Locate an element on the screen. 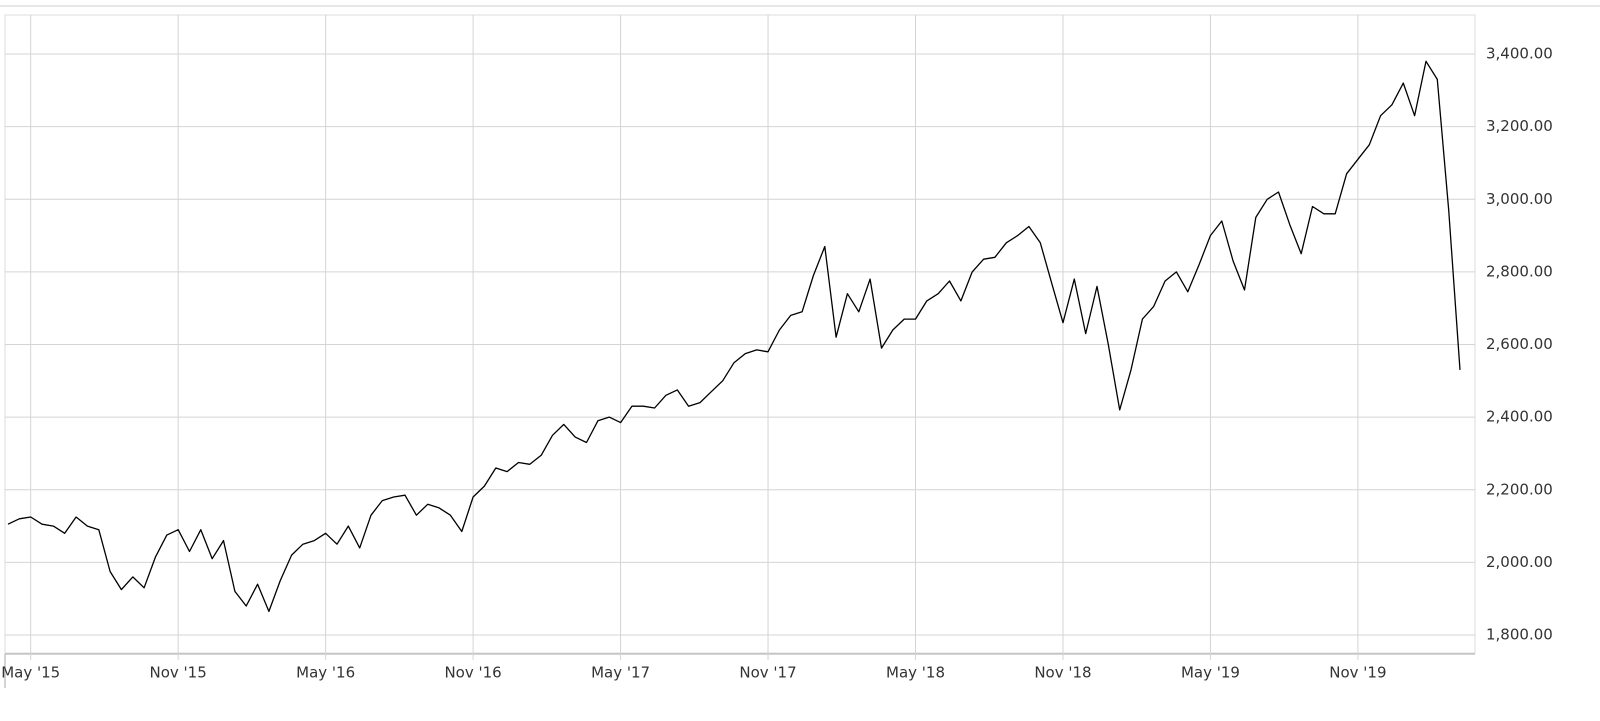  y-tick-label: 3,400.00 is located at coordinates (1519, 54).